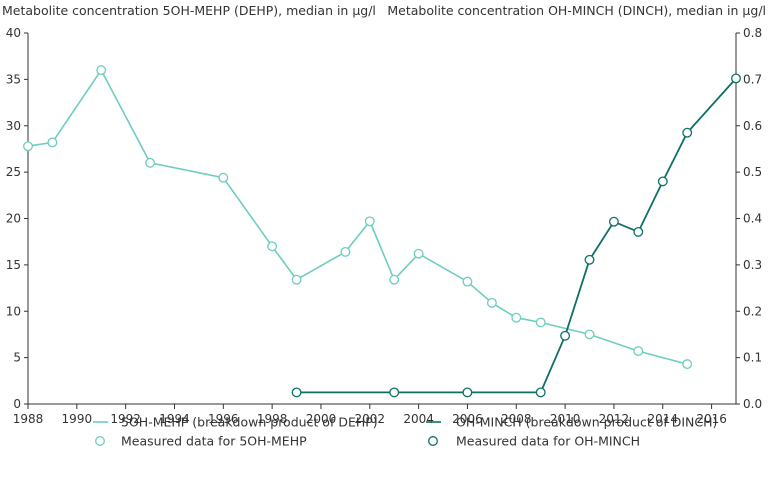 The width and height of the screenshot is (768, 480). I want to click on legend-label-line-2: OH-MINCH (breakdown product of DINCH), so click(586, 422).